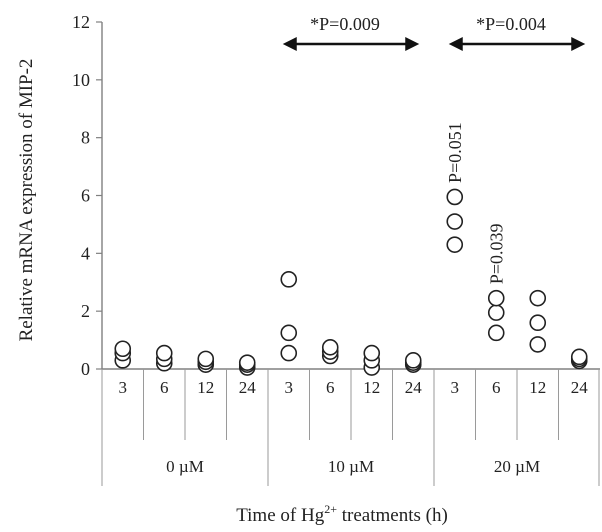 This screenshot has width=602, height=532. Describe the element at coordinates (85, 138) in the screenshot. I see `y-tick-label: 8` at that location.